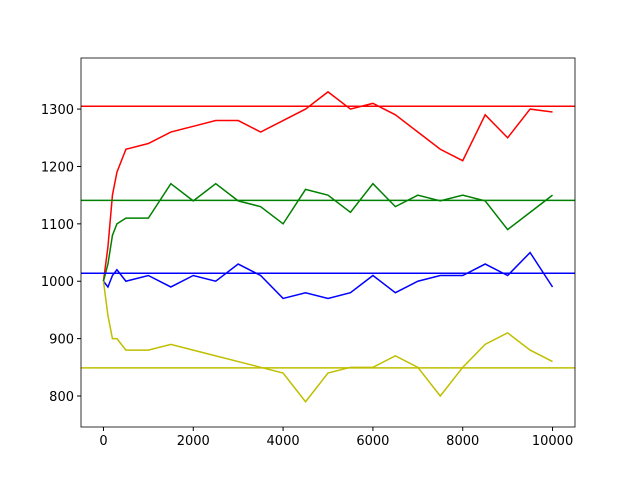  What do you see at coordinates (61, 397) in the screenshot?
I see `y-tick-label: 800` at bounding box center [61, 397].